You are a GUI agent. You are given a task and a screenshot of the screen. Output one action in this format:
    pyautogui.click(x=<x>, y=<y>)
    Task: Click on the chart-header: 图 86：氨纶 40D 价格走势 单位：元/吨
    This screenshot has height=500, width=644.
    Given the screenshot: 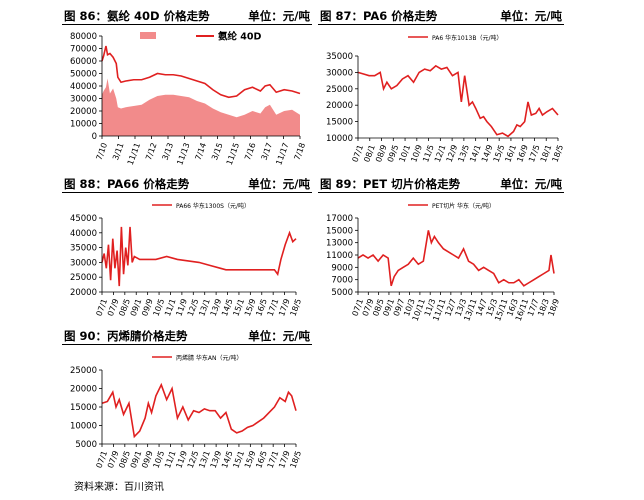 What is the action you would take?
    pyautogui.click(x=187, y=15)
    